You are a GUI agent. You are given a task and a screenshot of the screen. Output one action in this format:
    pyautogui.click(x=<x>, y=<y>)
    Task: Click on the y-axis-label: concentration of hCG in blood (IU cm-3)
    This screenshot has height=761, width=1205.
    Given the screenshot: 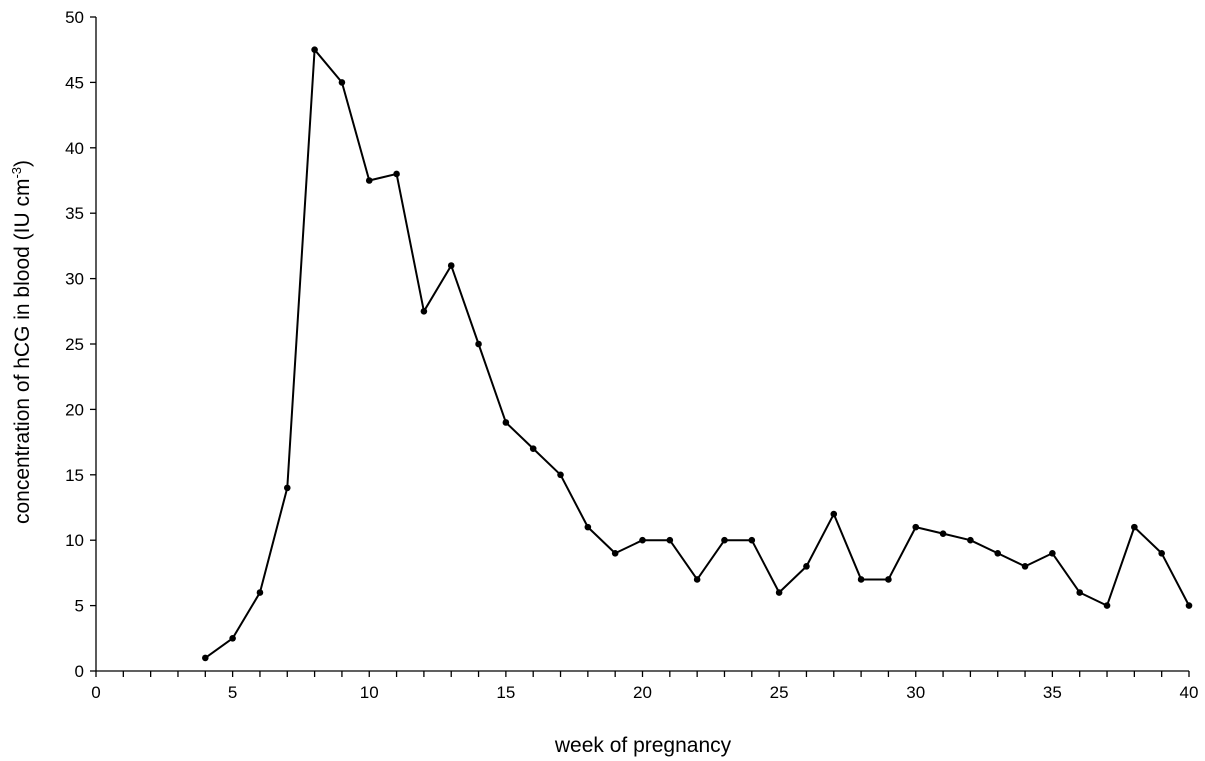 What is the action you would take?
    pyautogui.click(x=21, y=342)
    